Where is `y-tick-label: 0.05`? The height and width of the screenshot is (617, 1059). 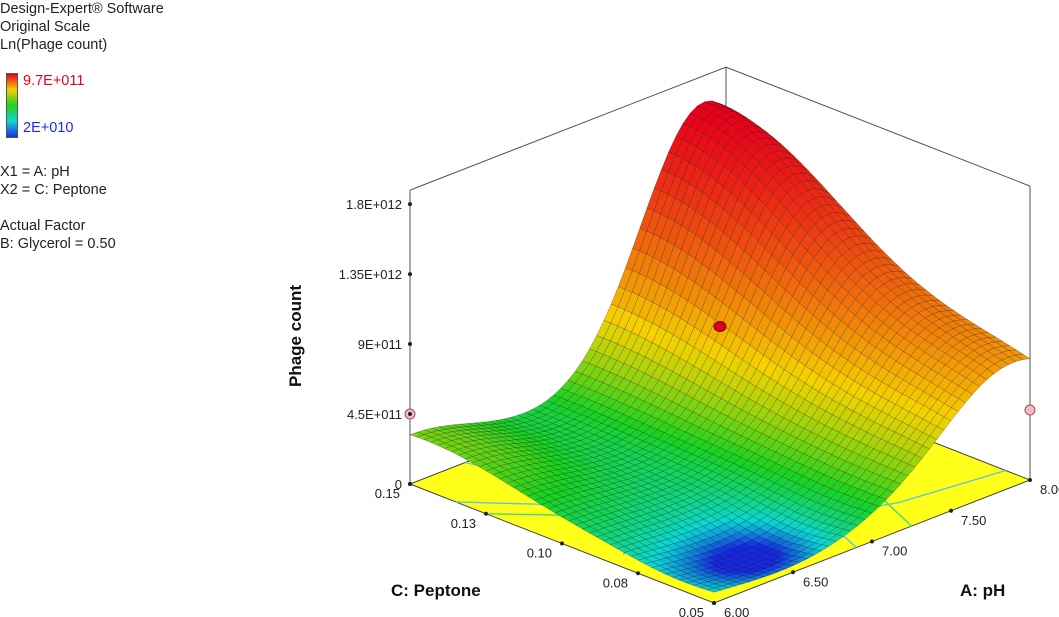
y-tick-label: 0.05 is located at coordinates (691, 611).